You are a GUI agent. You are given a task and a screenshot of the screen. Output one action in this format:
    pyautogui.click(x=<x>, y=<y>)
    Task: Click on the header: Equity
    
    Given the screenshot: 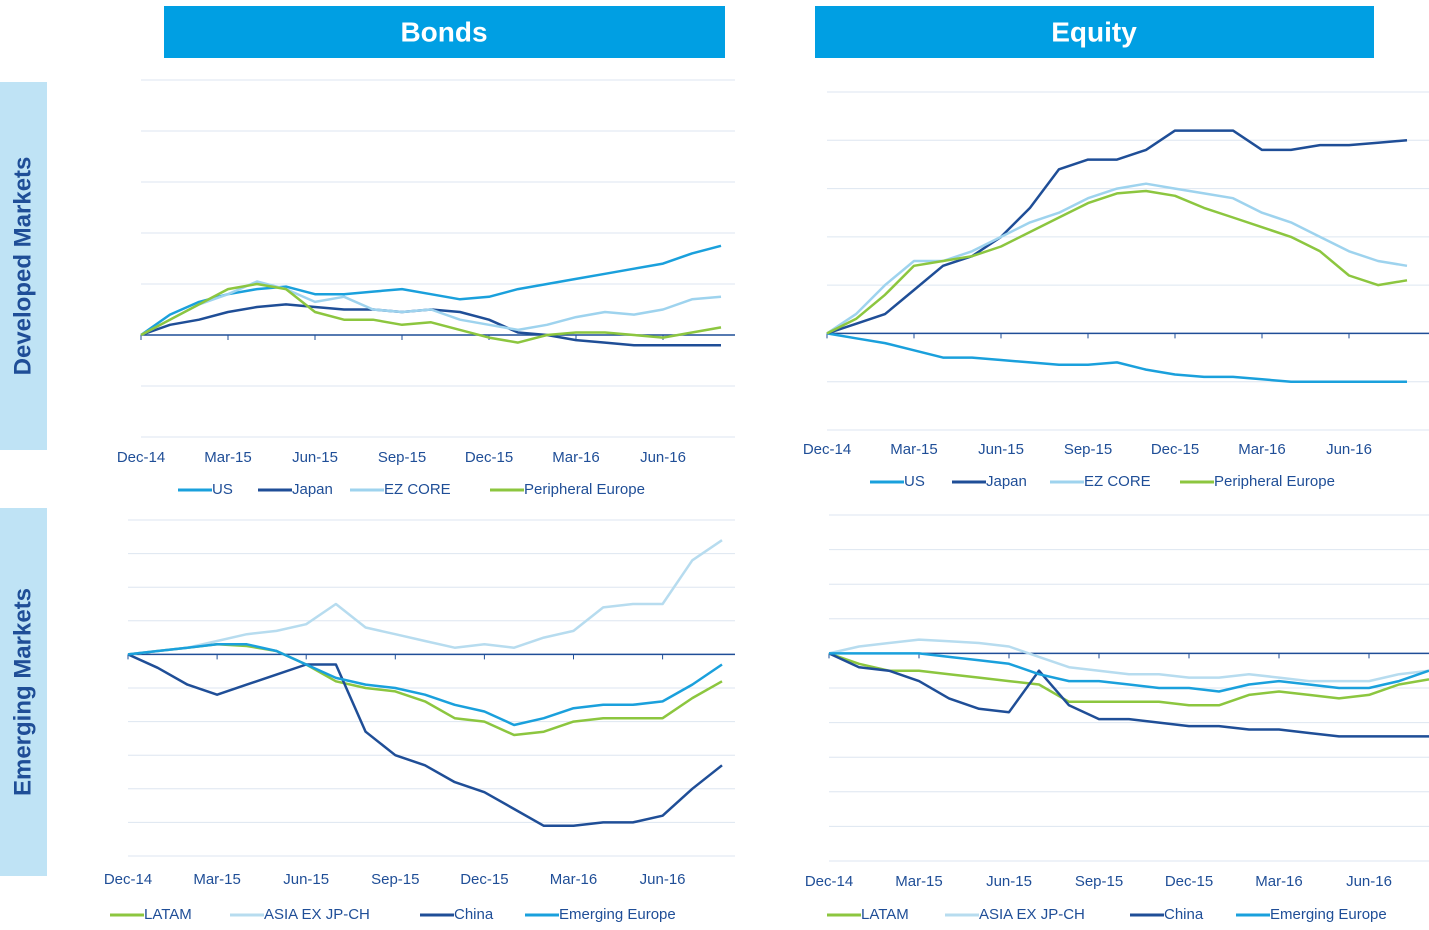 What is the action you would take?
    pyautogui.click(x=1094, y=31)
    